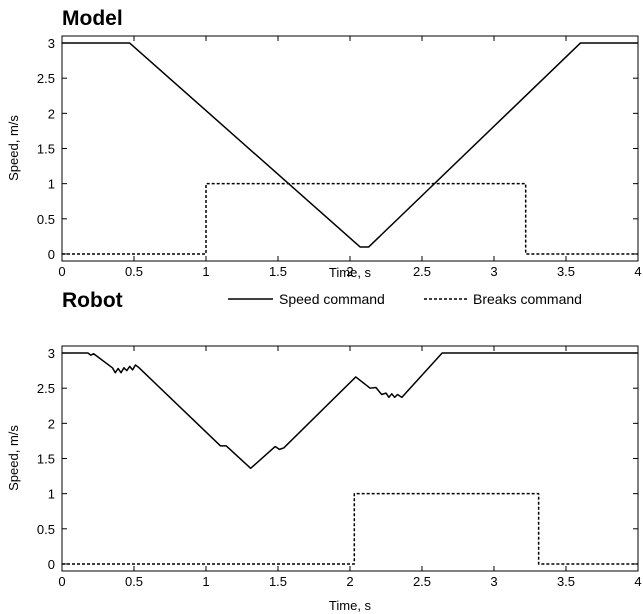  I want to click on model-x-axis-label: Time, s, so click(350, 272).